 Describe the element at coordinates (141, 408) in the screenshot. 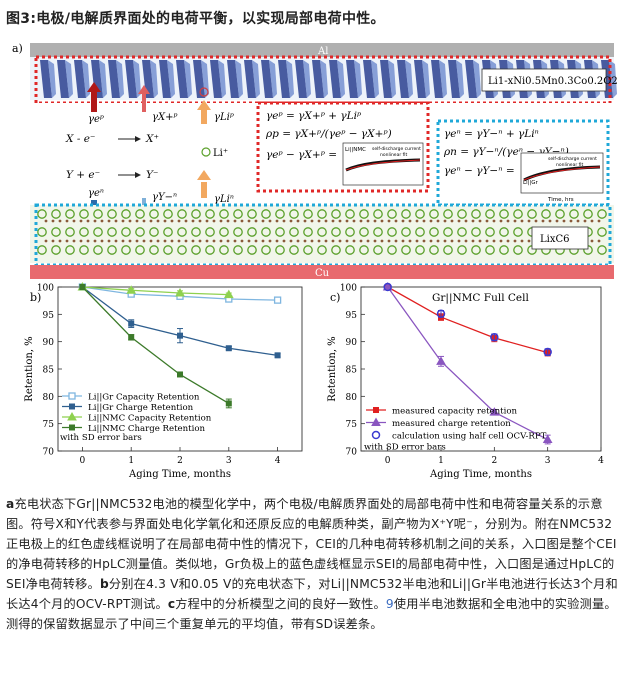

I see `legend-label: Li||Gr Charge Retention` at that location.